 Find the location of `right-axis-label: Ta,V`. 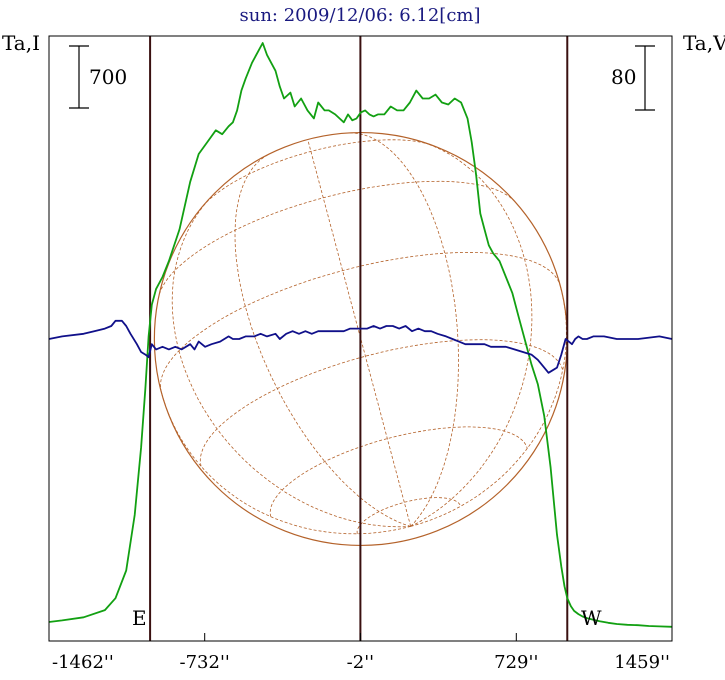

right-axis-label: Ta,V is located at coordinates (704, 43).